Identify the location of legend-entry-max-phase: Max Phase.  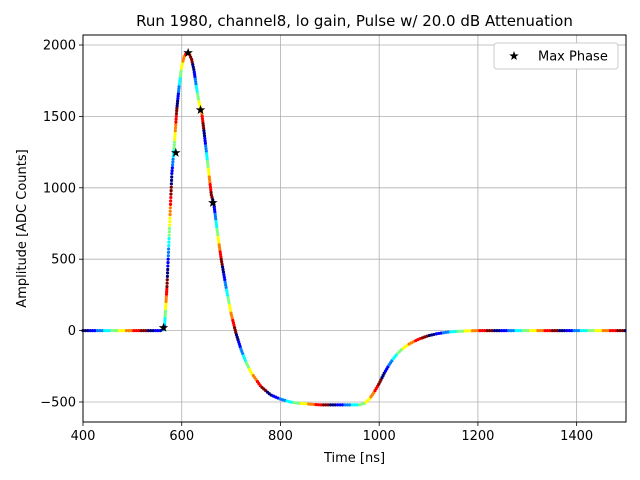
(573, 57).